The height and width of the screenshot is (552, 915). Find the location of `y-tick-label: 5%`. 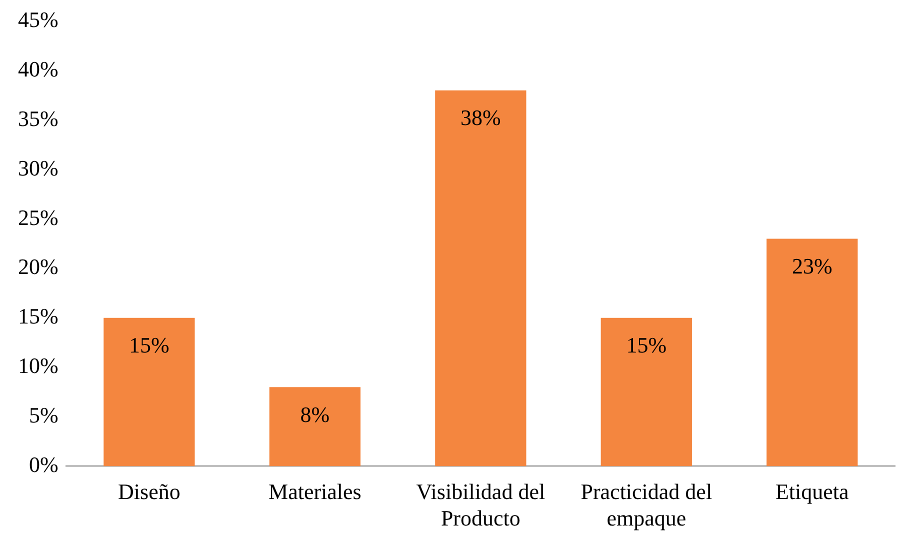

y-tick-label: 5% is located at coordinates (43, 415).